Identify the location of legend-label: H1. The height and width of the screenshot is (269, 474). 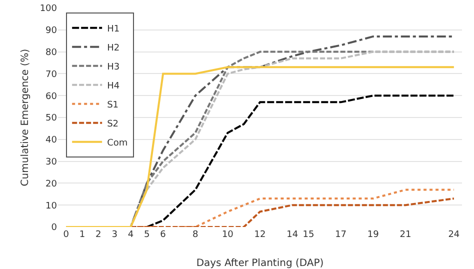
(113, 29).